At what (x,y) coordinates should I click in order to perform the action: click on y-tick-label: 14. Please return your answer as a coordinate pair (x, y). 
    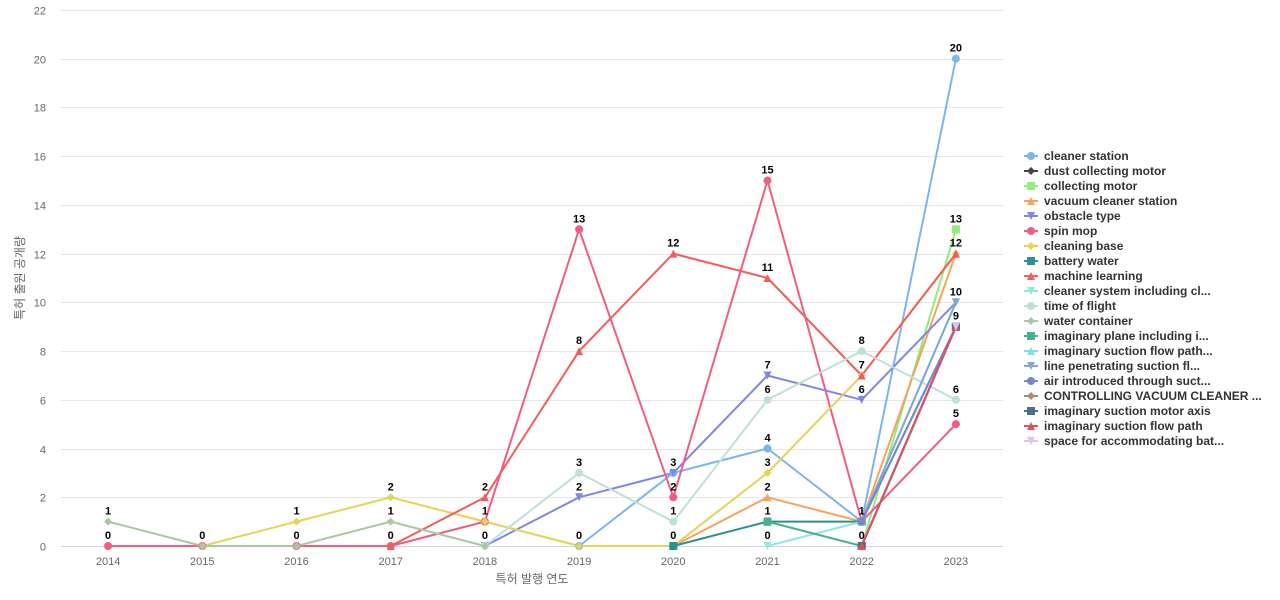
    Looking at the image, I should click on (40, 207).